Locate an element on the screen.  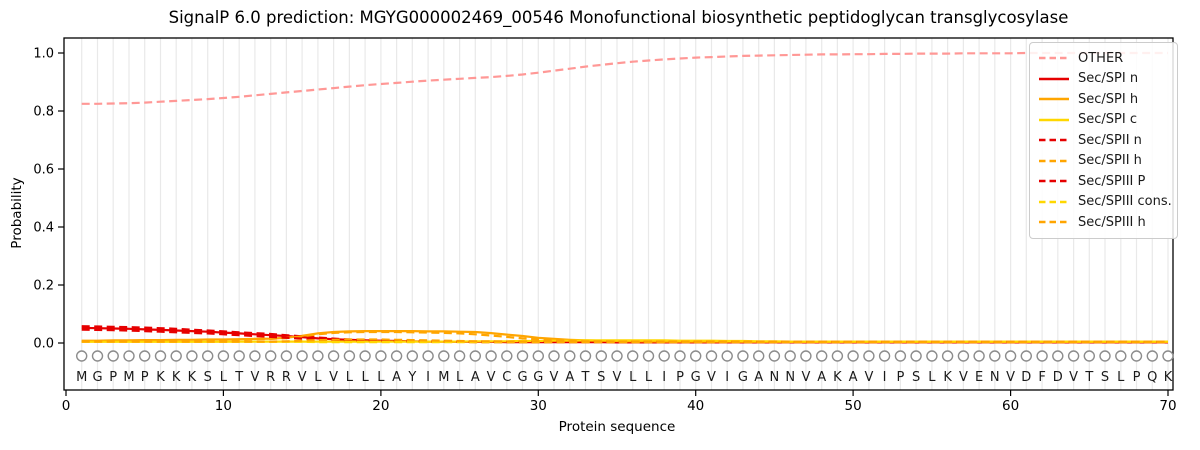
legend-item-label: Sec/SPIII cons. is located at coordinates (1125, 202).